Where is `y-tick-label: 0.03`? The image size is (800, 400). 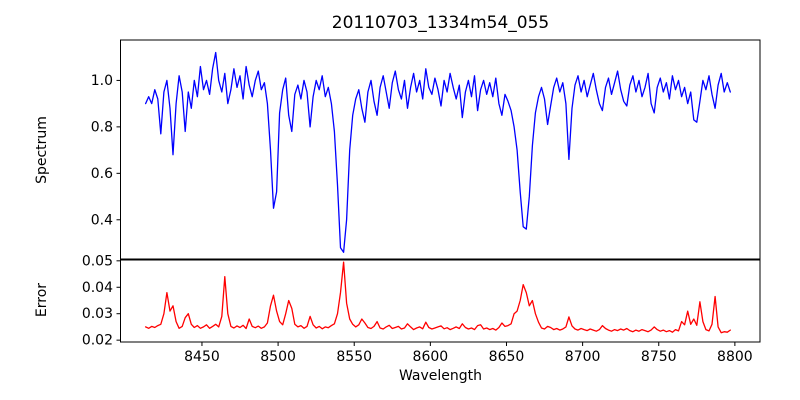 y-tick-label: 0.03 is located at coordinates (97, 314).